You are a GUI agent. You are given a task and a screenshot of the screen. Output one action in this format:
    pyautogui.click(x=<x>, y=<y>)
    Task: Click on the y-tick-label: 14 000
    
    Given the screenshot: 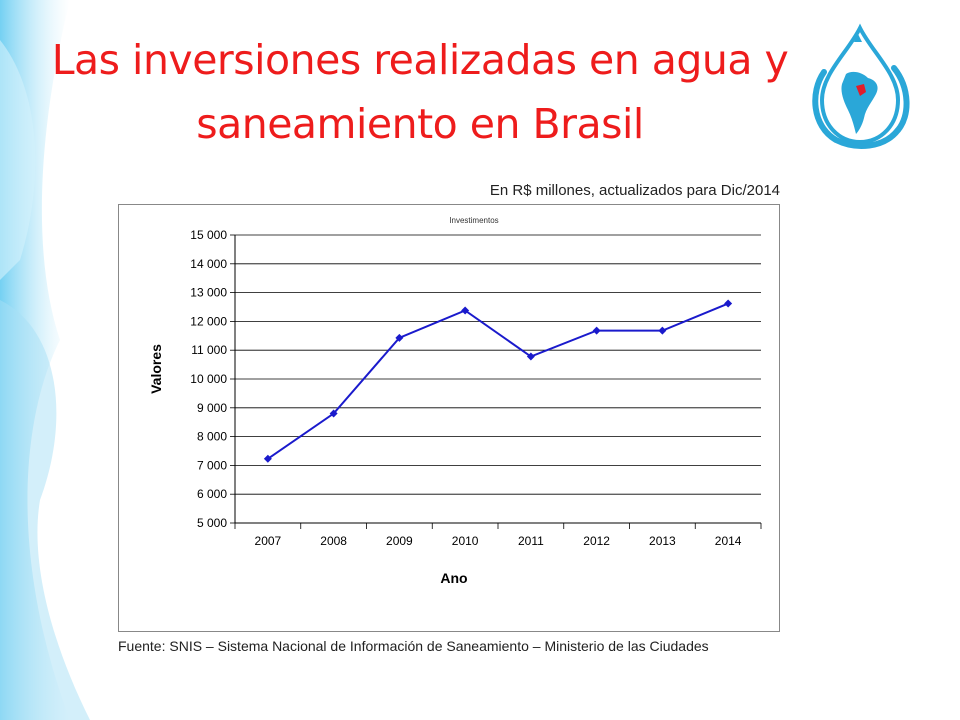 What is the action you would take?
    pyautogui.click(x=208, y=264)
    